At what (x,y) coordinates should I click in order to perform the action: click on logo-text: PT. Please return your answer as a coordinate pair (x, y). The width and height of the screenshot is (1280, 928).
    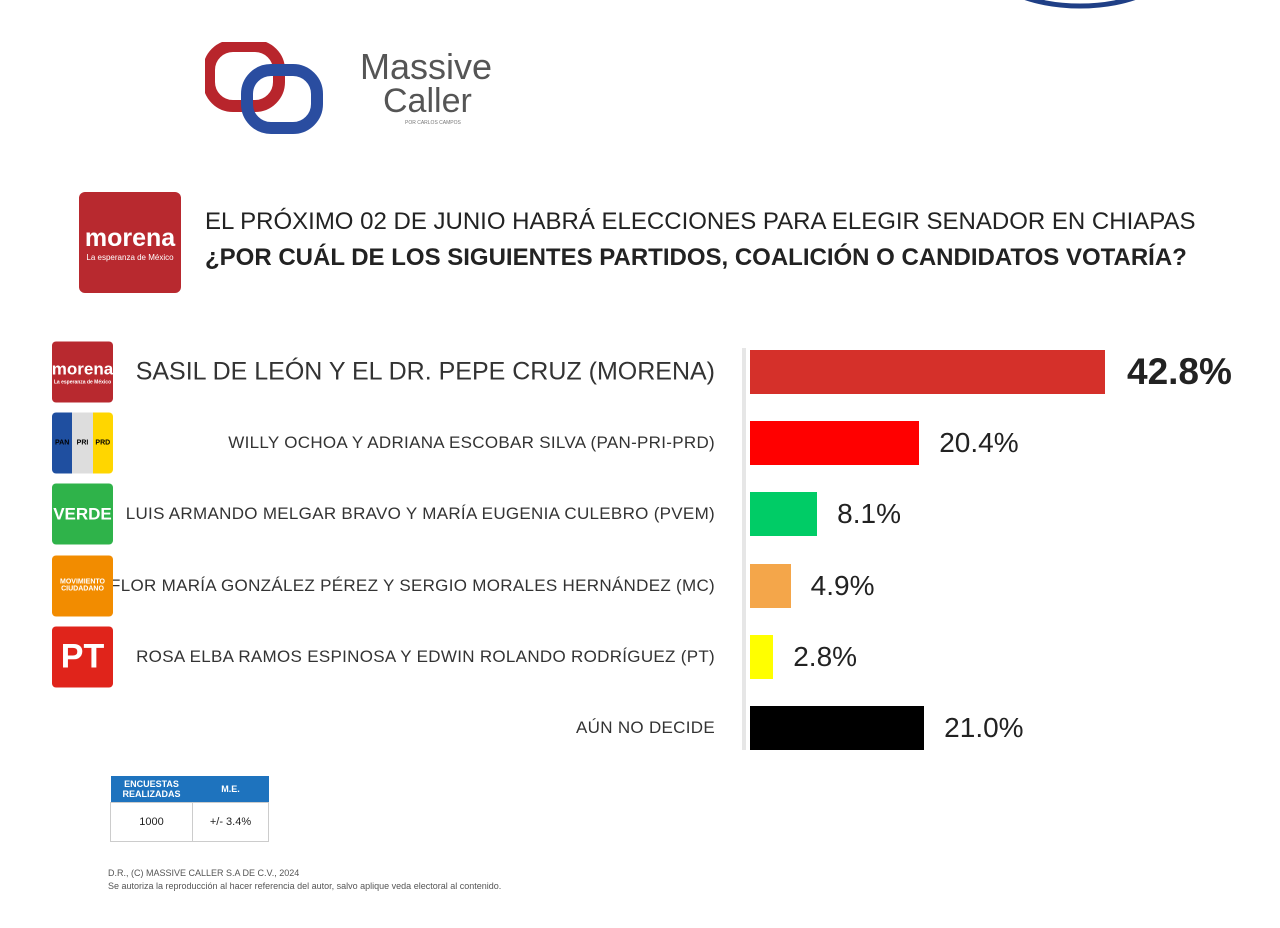
    Looking at the image, I should click on (82, 656).